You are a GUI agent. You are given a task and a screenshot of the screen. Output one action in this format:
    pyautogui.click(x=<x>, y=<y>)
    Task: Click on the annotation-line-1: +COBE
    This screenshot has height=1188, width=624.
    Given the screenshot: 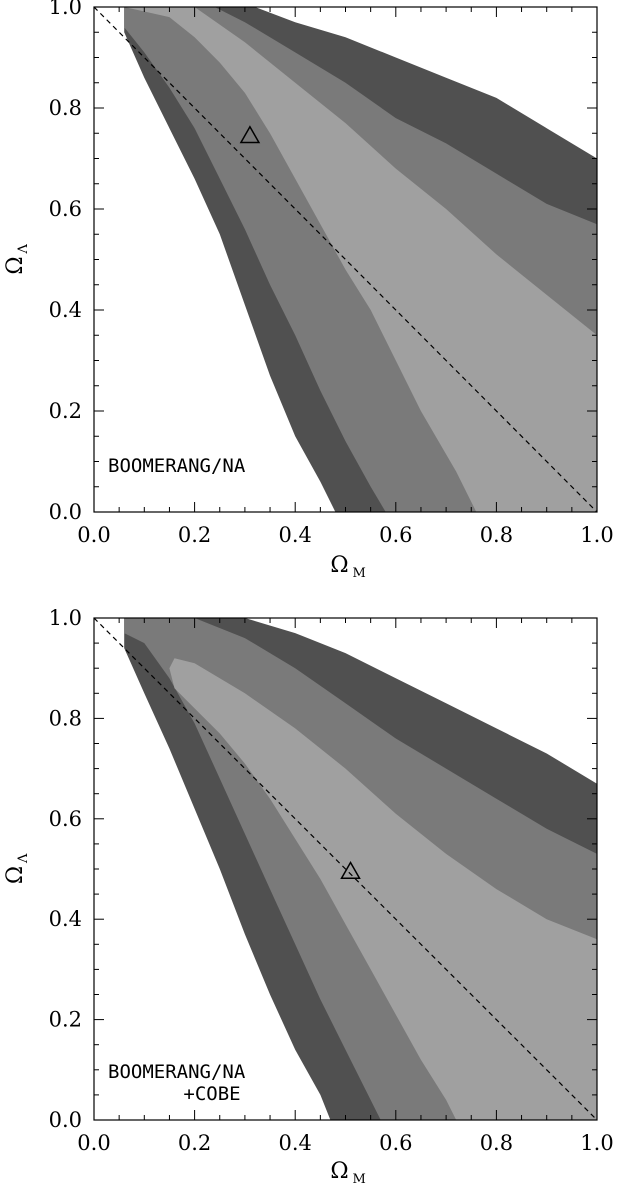 What is the action you would take?
    pyautogui.click(x=211, y=1094)
    